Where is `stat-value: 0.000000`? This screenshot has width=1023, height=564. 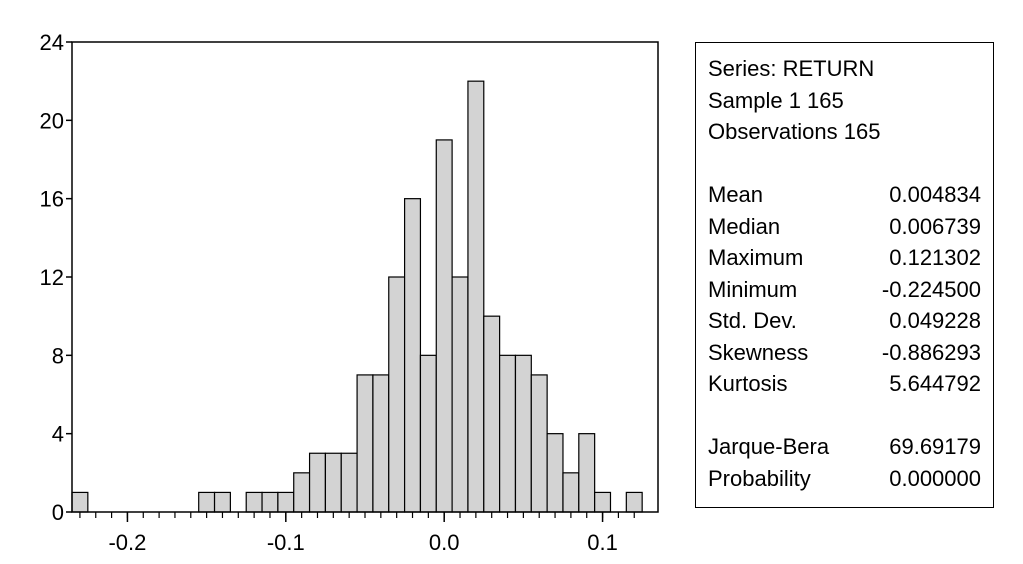
stat-value: 0.000000 is located at coordinates (935, 478).